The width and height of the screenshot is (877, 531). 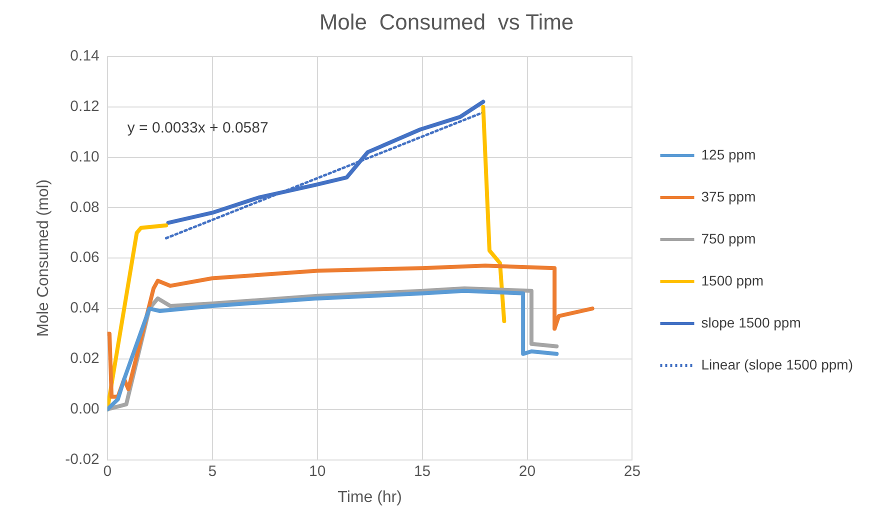 I want to click on y-tick-label: 0.12, so click(x=85, y=106).